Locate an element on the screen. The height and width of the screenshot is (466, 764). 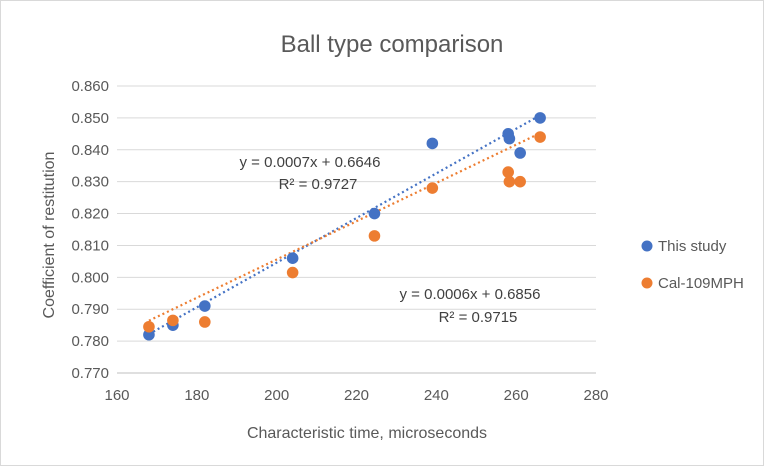
x-tick-label: 180 is located at coordinates (196, 395).